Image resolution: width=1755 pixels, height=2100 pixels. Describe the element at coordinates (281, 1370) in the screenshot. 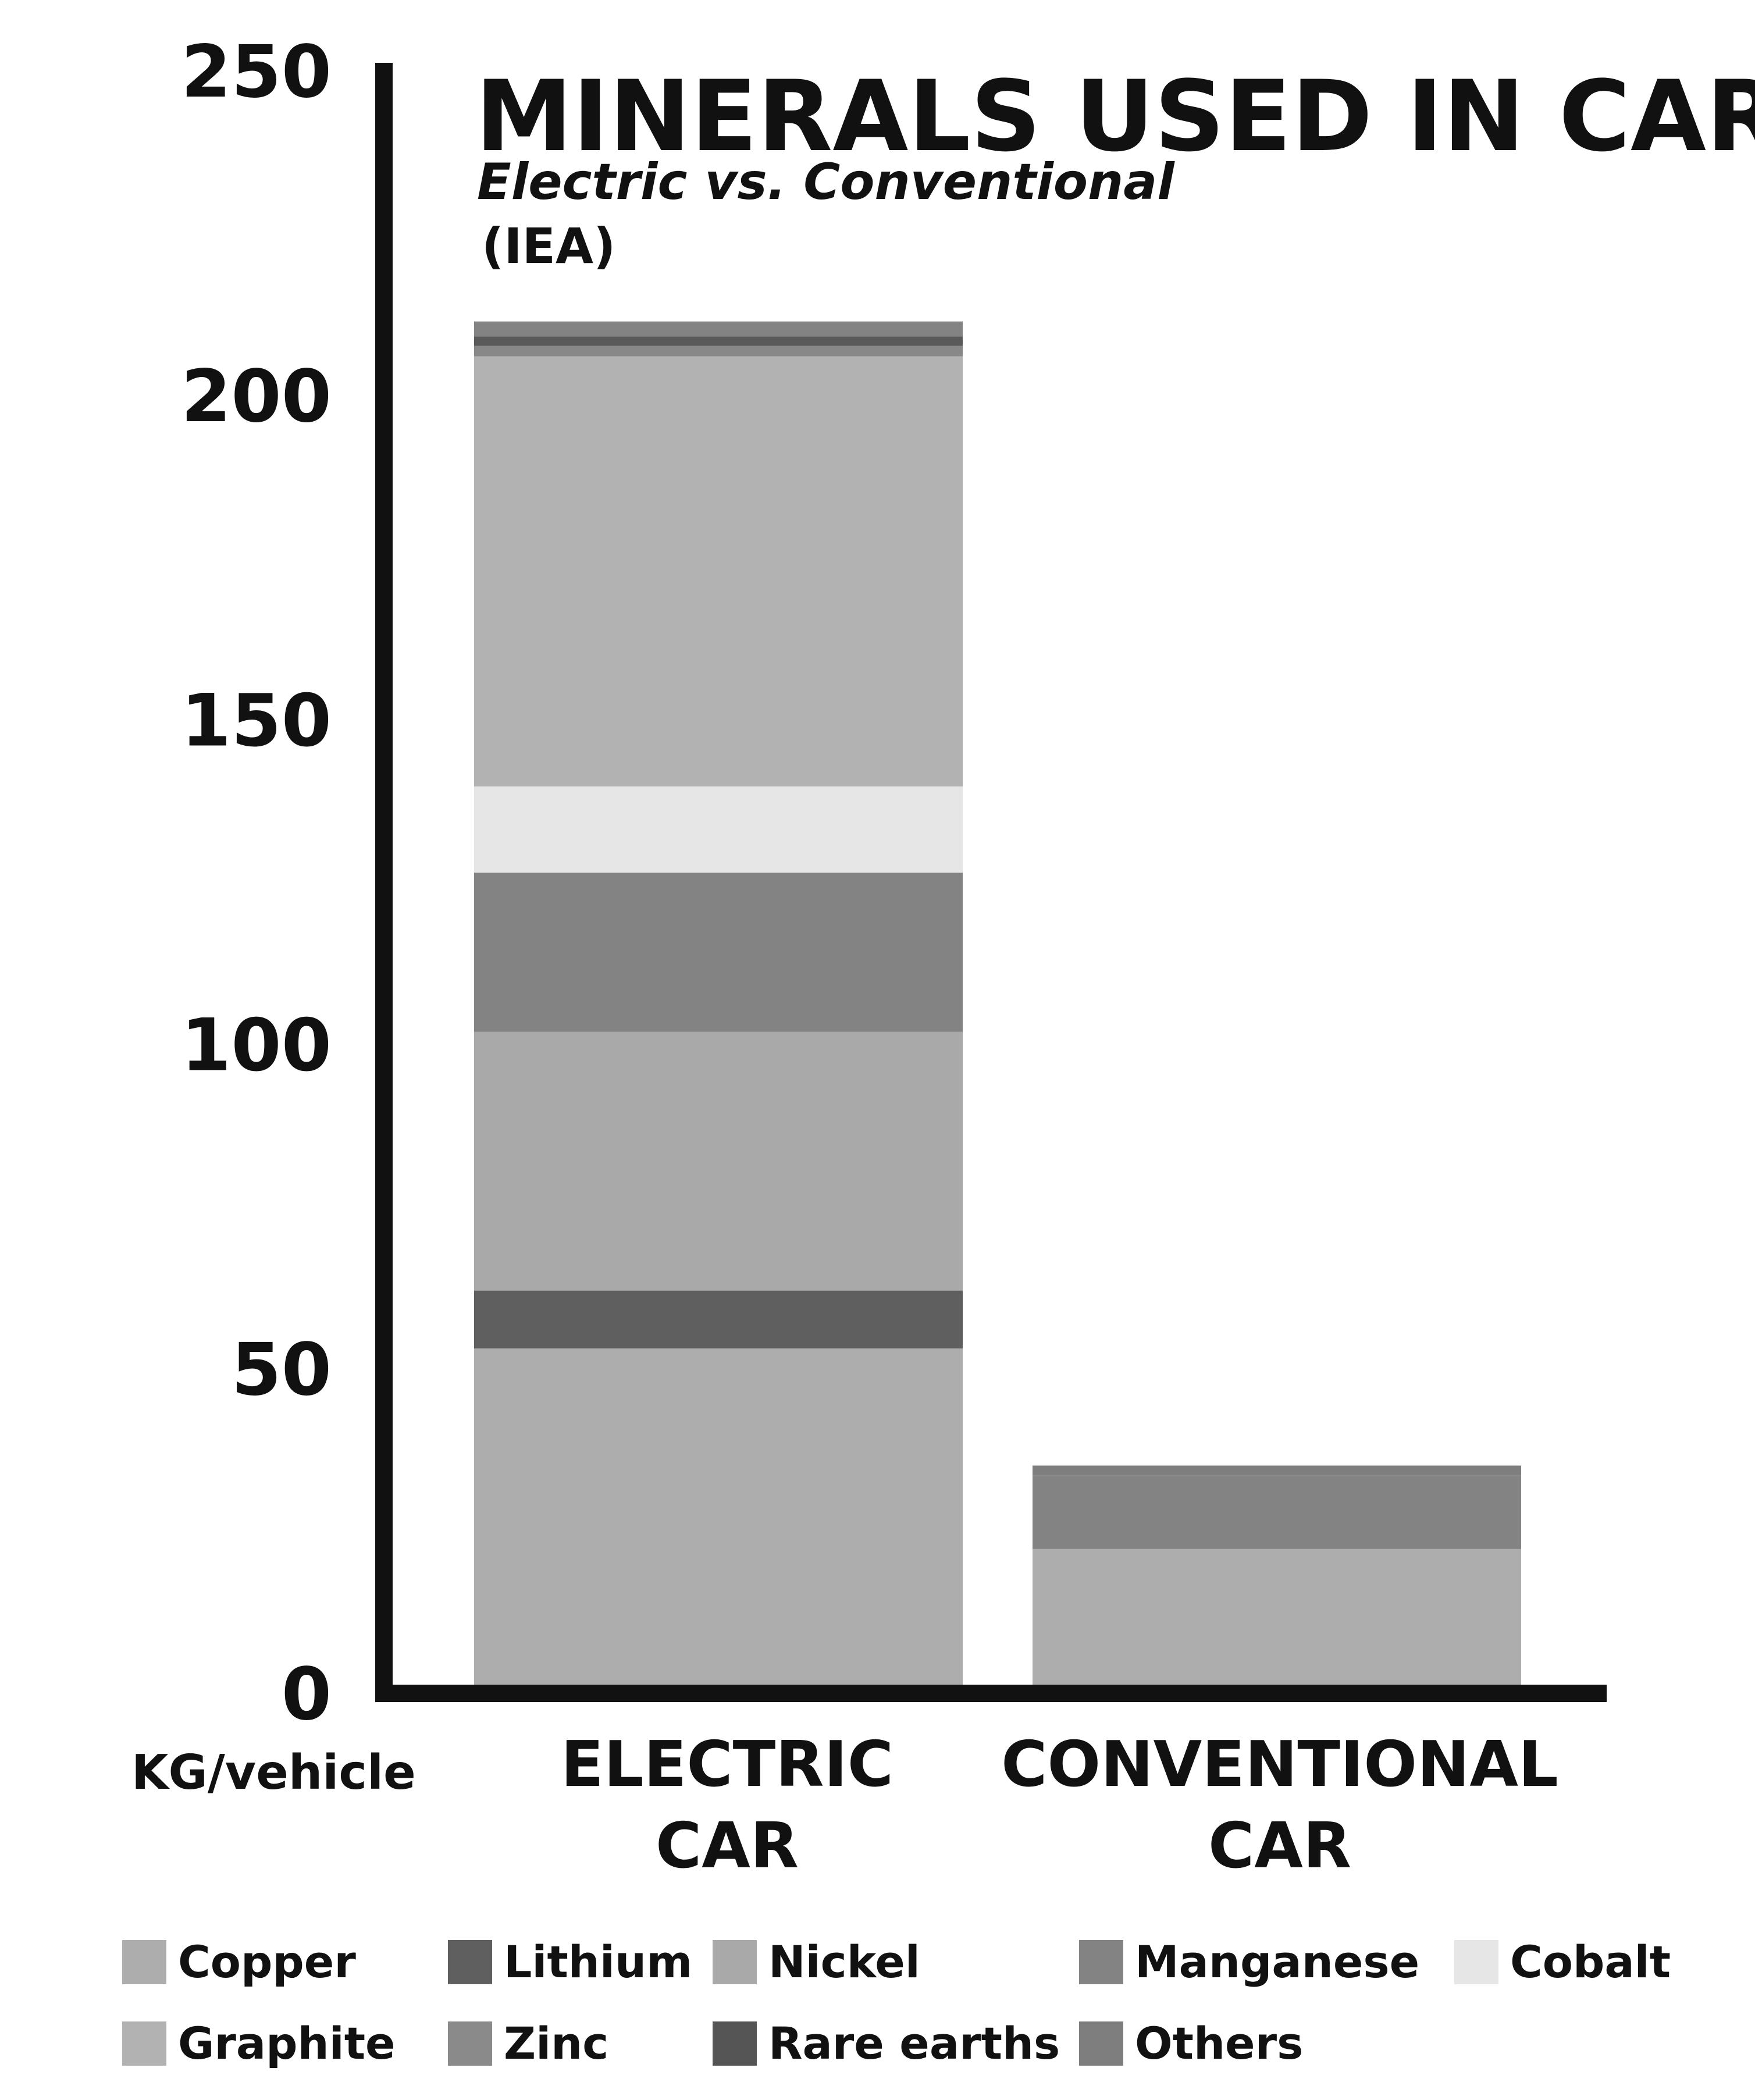

I see `y-tick-50: 50` at that location.